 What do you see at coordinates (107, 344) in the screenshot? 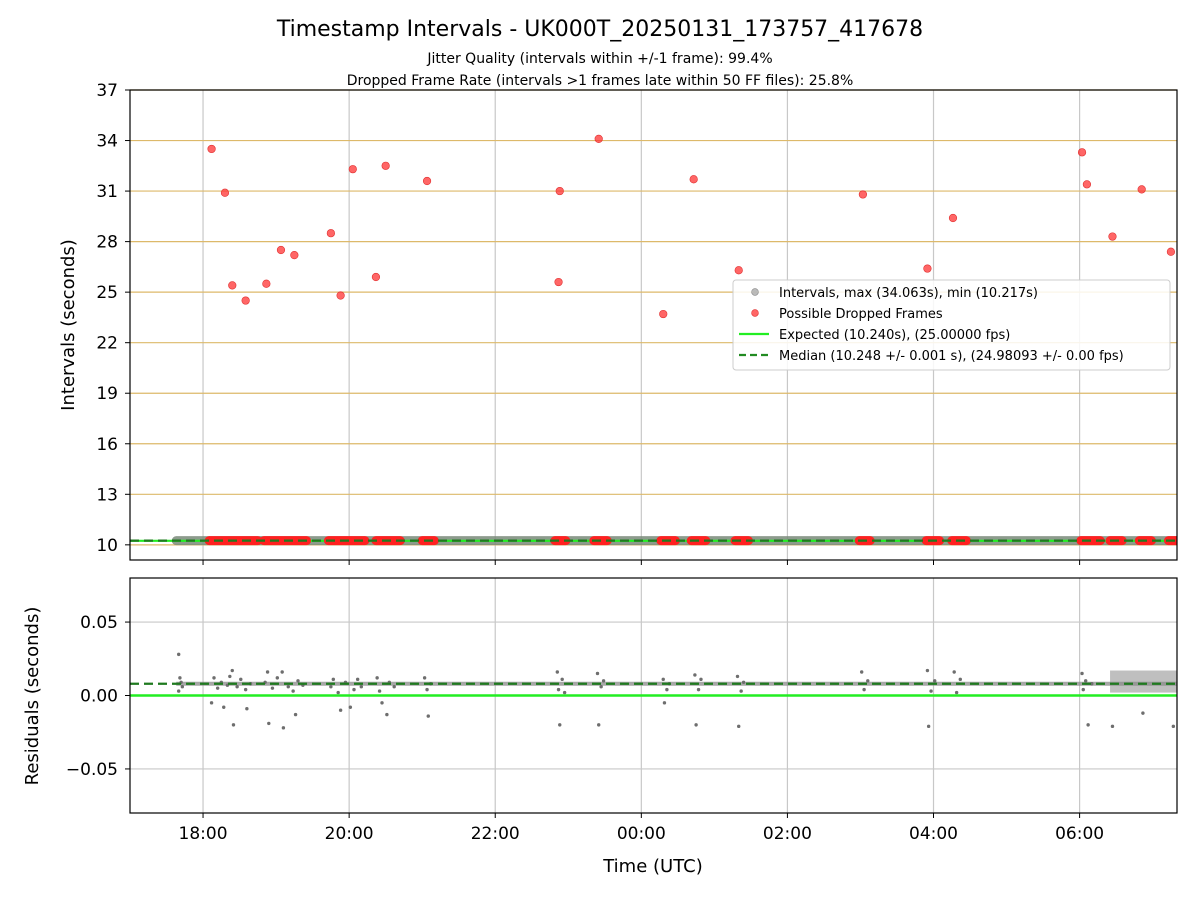
I see `top-y-tick-label: 22` at bounding box center [107, 344].